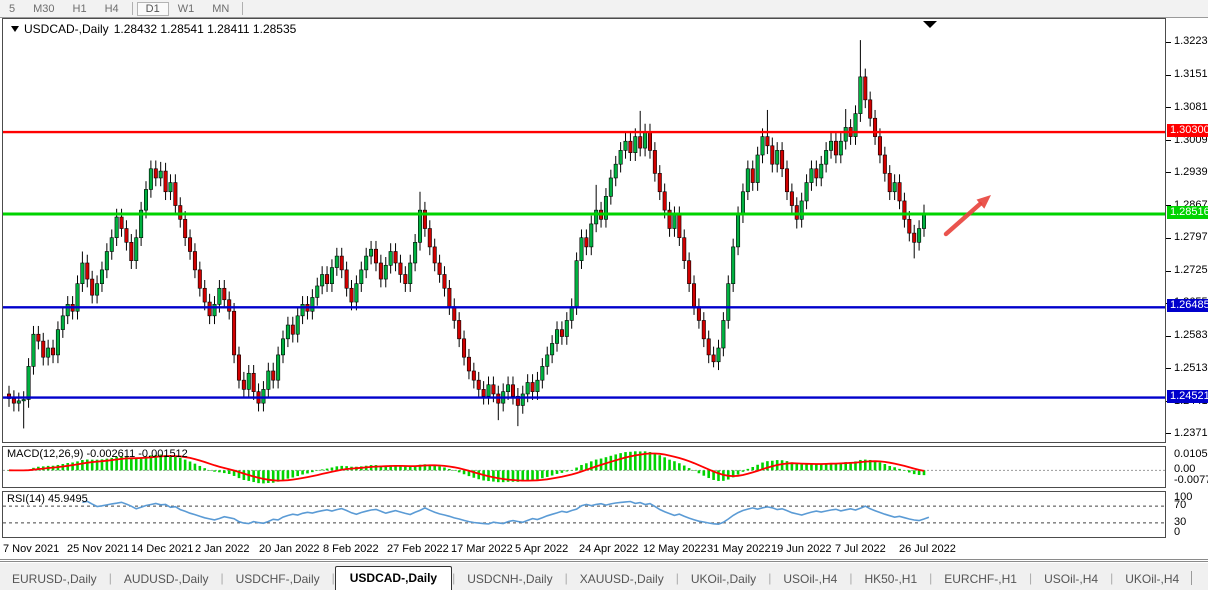 The width and height of the screenshot is (1208, 590). Describe the element at coordinates (1191, 237) in the screenshot. I see `price-tick-label: 1.27970` at that location.